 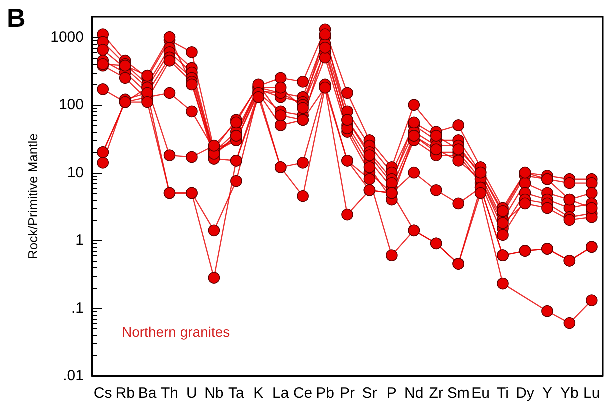 What do you see at coordinates (481, 393) in the screenshot?
I see `x-tick-label: Eu` at bounding box center [481, 393].